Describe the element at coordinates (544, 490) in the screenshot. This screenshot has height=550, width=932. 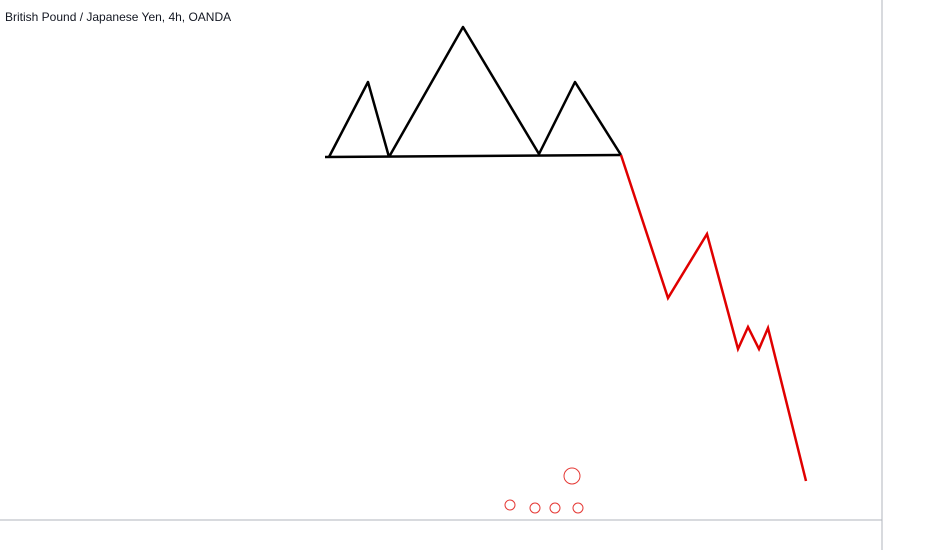
I see `indicator-icons` at that location.